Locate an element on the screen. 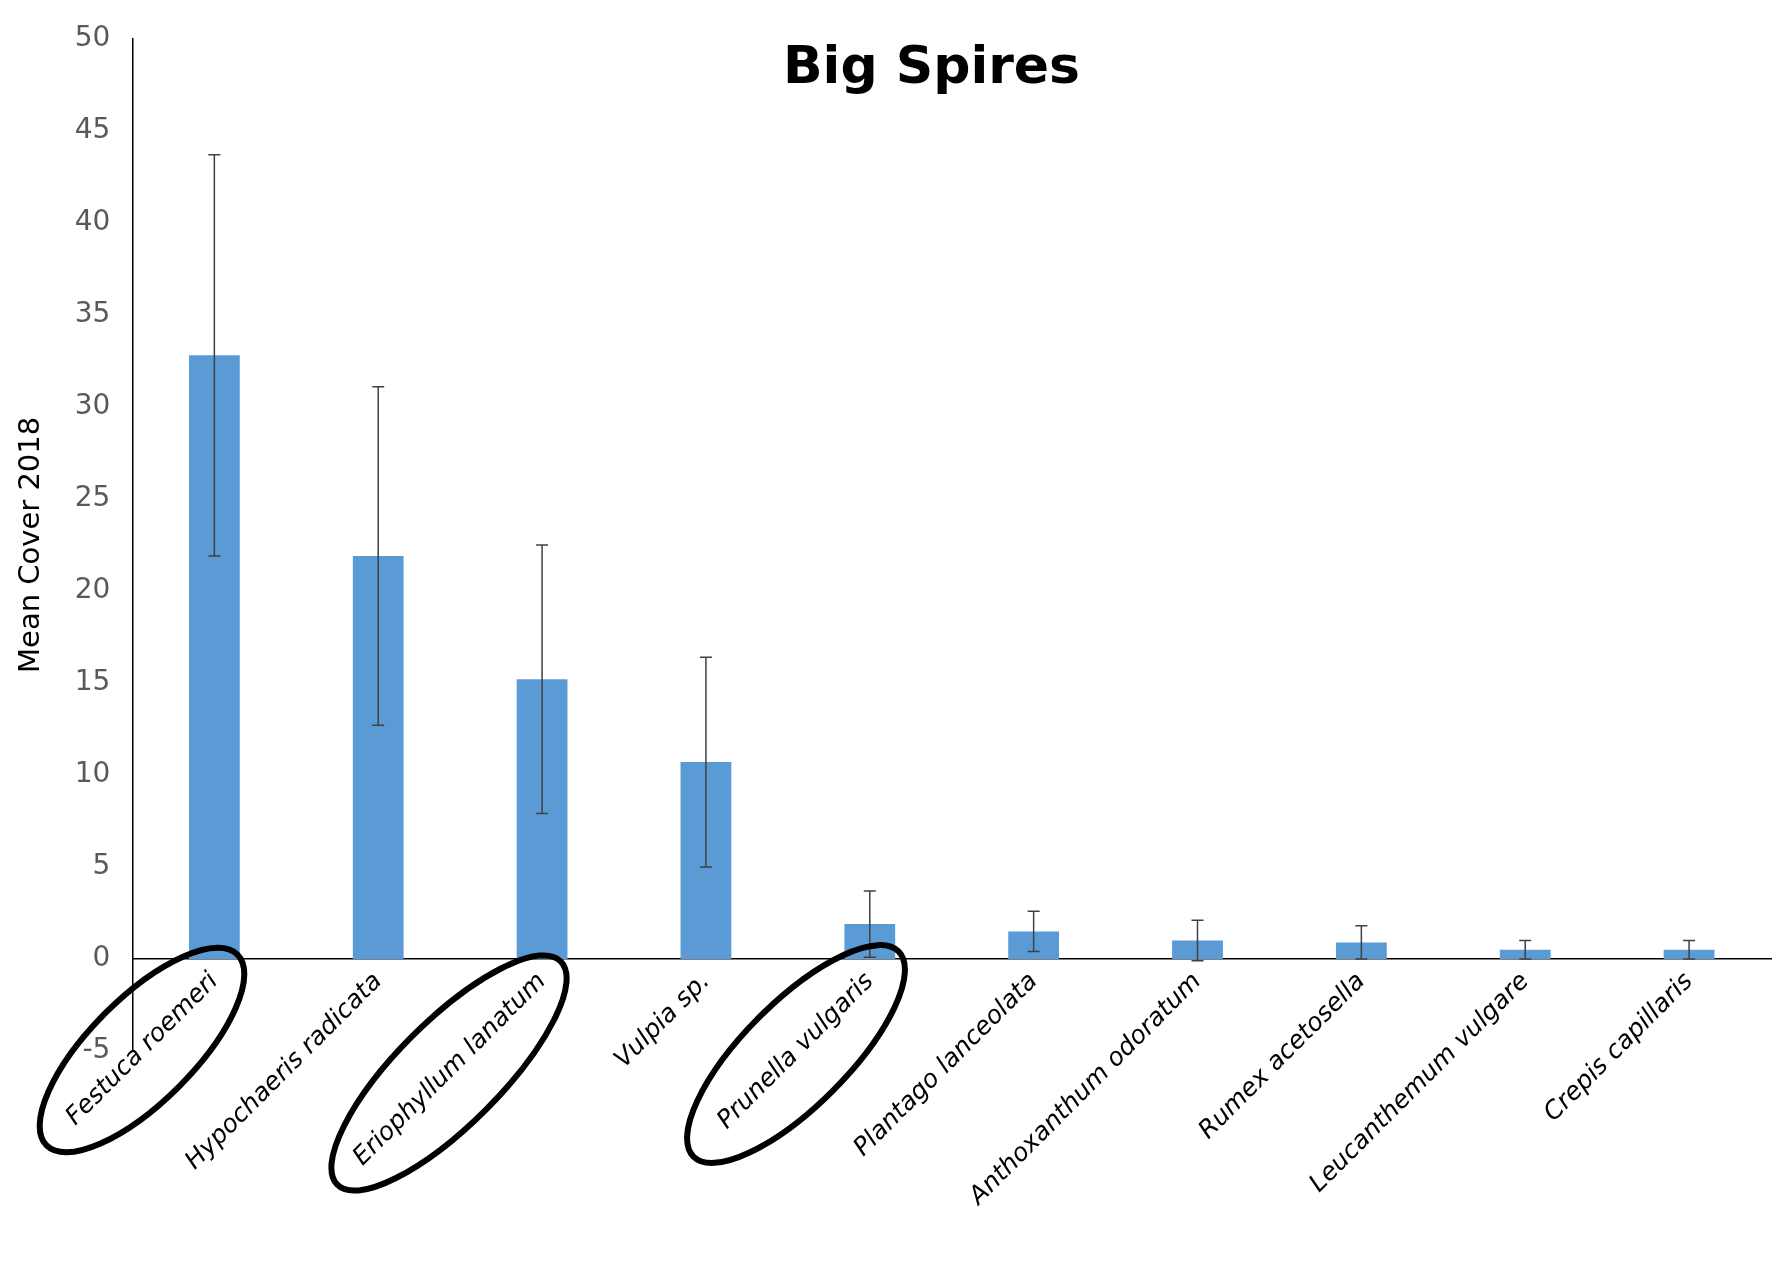 Image resolution: width=1783 pixels, height=1276 pixels. y-tick-label: 45 is located at coordinates (92, 129).